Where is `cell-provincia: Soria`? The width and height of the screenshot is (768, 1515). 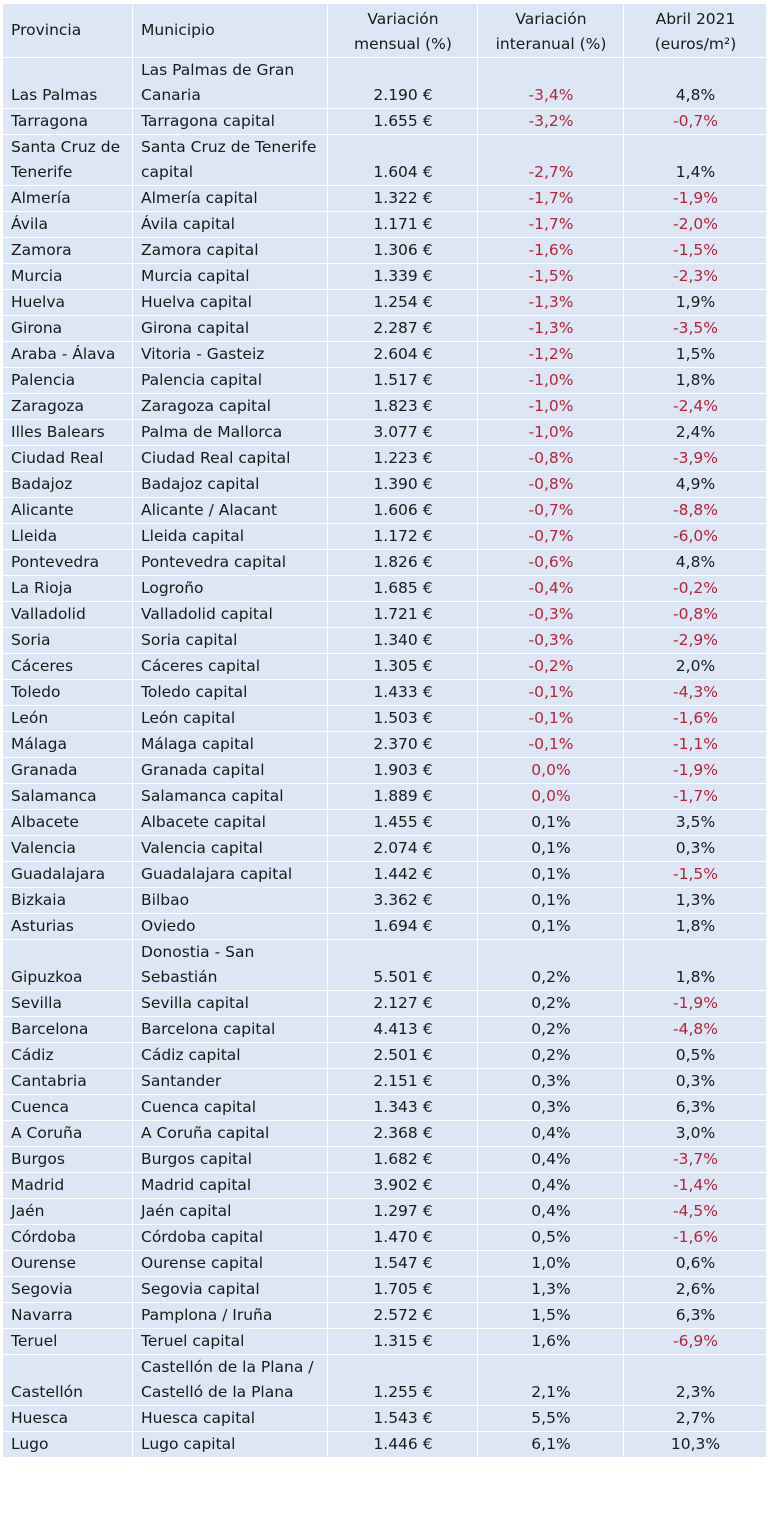 cell-provincia: Soria is located at coordinates (67, 640).